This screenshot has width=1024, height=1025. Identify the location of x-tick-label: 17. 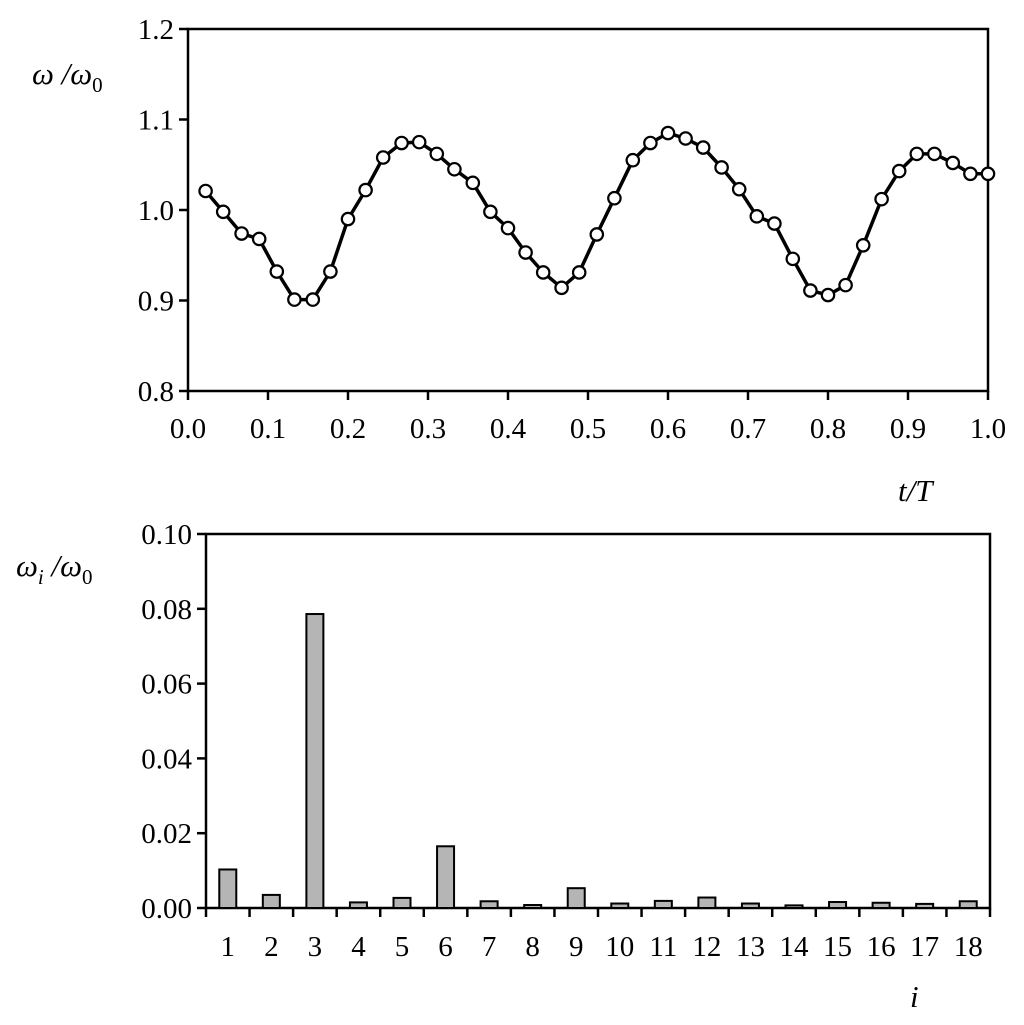
(924, 947).